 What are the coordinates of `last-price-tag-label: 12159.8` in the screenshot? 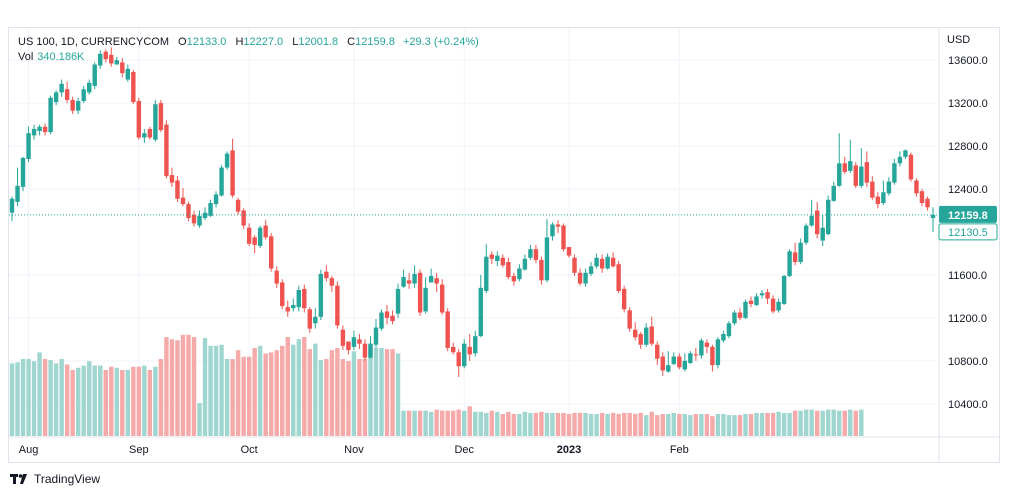 It's located at (968, 216).